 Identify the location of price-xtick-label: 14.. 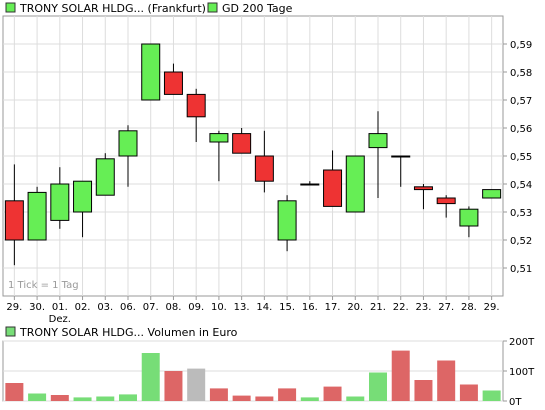
(264, 307).